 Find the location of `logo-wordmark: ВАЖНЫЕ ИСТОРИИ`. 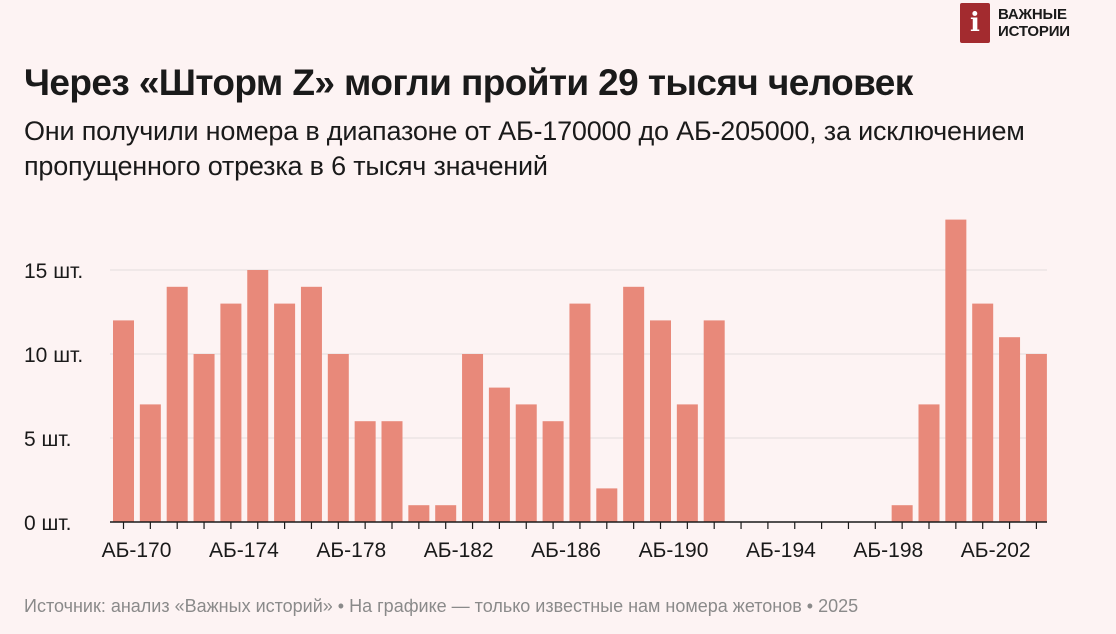

logo-wordmark: ВАЖНЫЕ ИСТОРИИ is located at coordinates (1034, 23).